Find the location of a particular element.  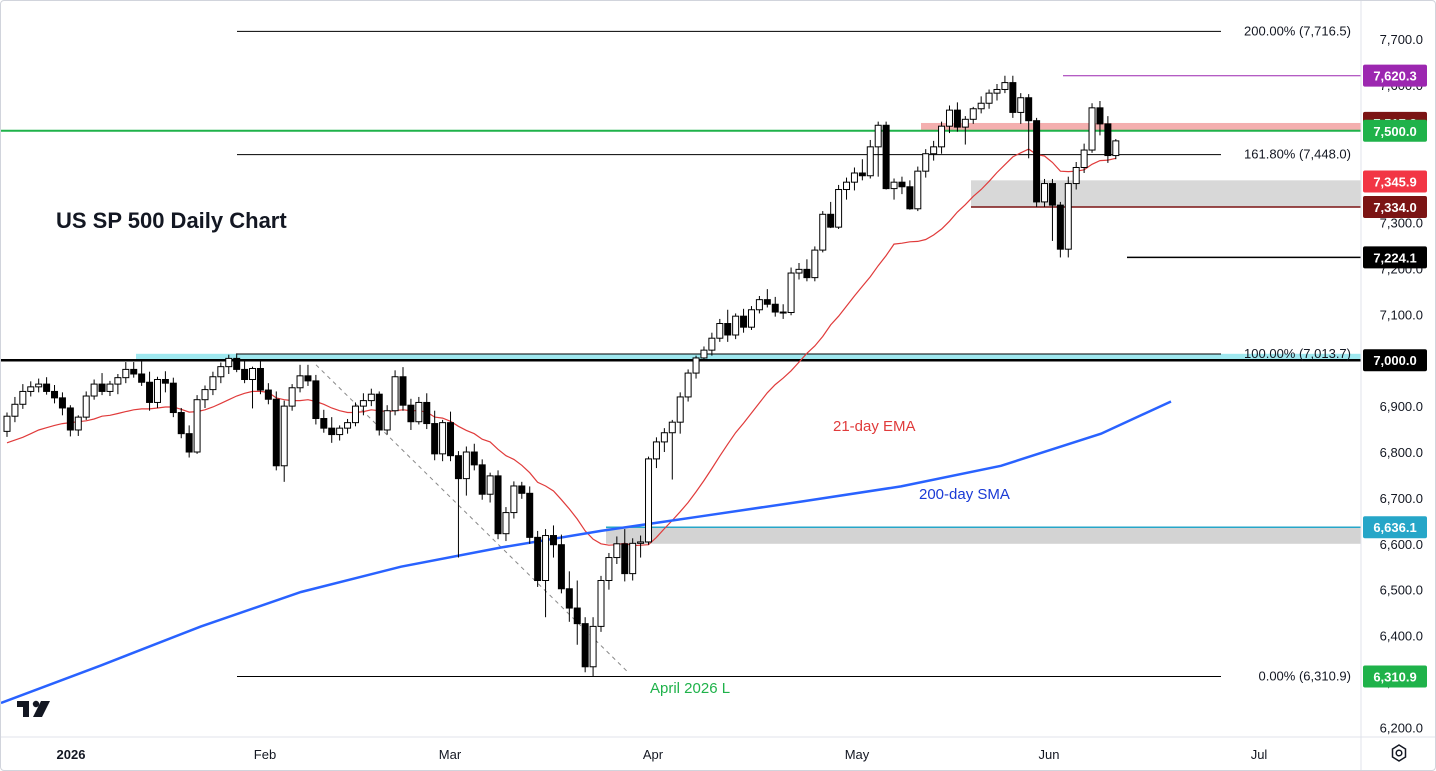

y-tick-label: 6,500.0 is located at coordinates (1401, 590).